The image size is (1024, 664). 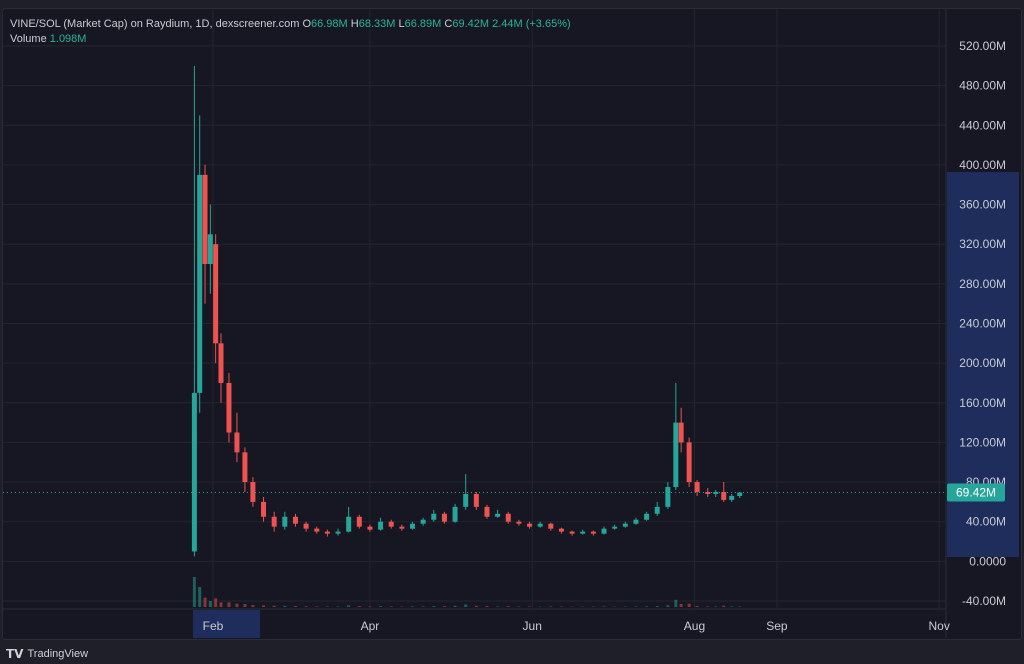 What do you see at coordinates (47, 654) in the screenshot?
I see `tradingview-logo: 𝗧𝗩 TradingView` at bounding box center [47, 654].